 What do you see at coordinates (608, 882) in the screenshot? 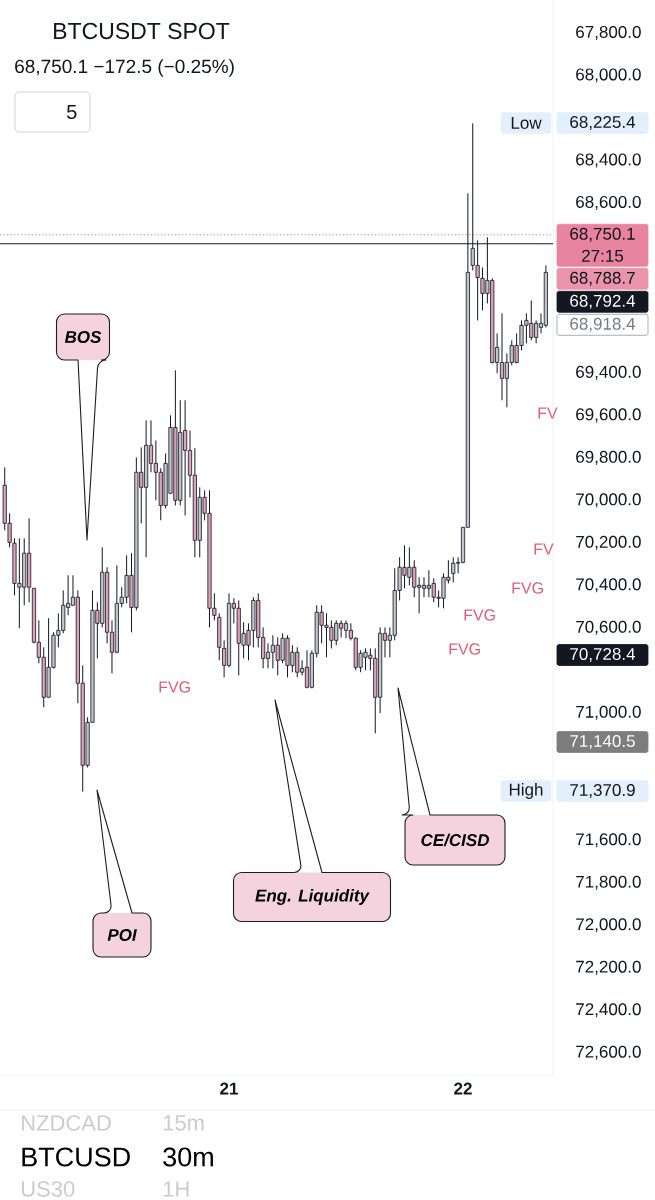
I see `y-tick-label: 71,800.0` at bounding box center [608, 882].